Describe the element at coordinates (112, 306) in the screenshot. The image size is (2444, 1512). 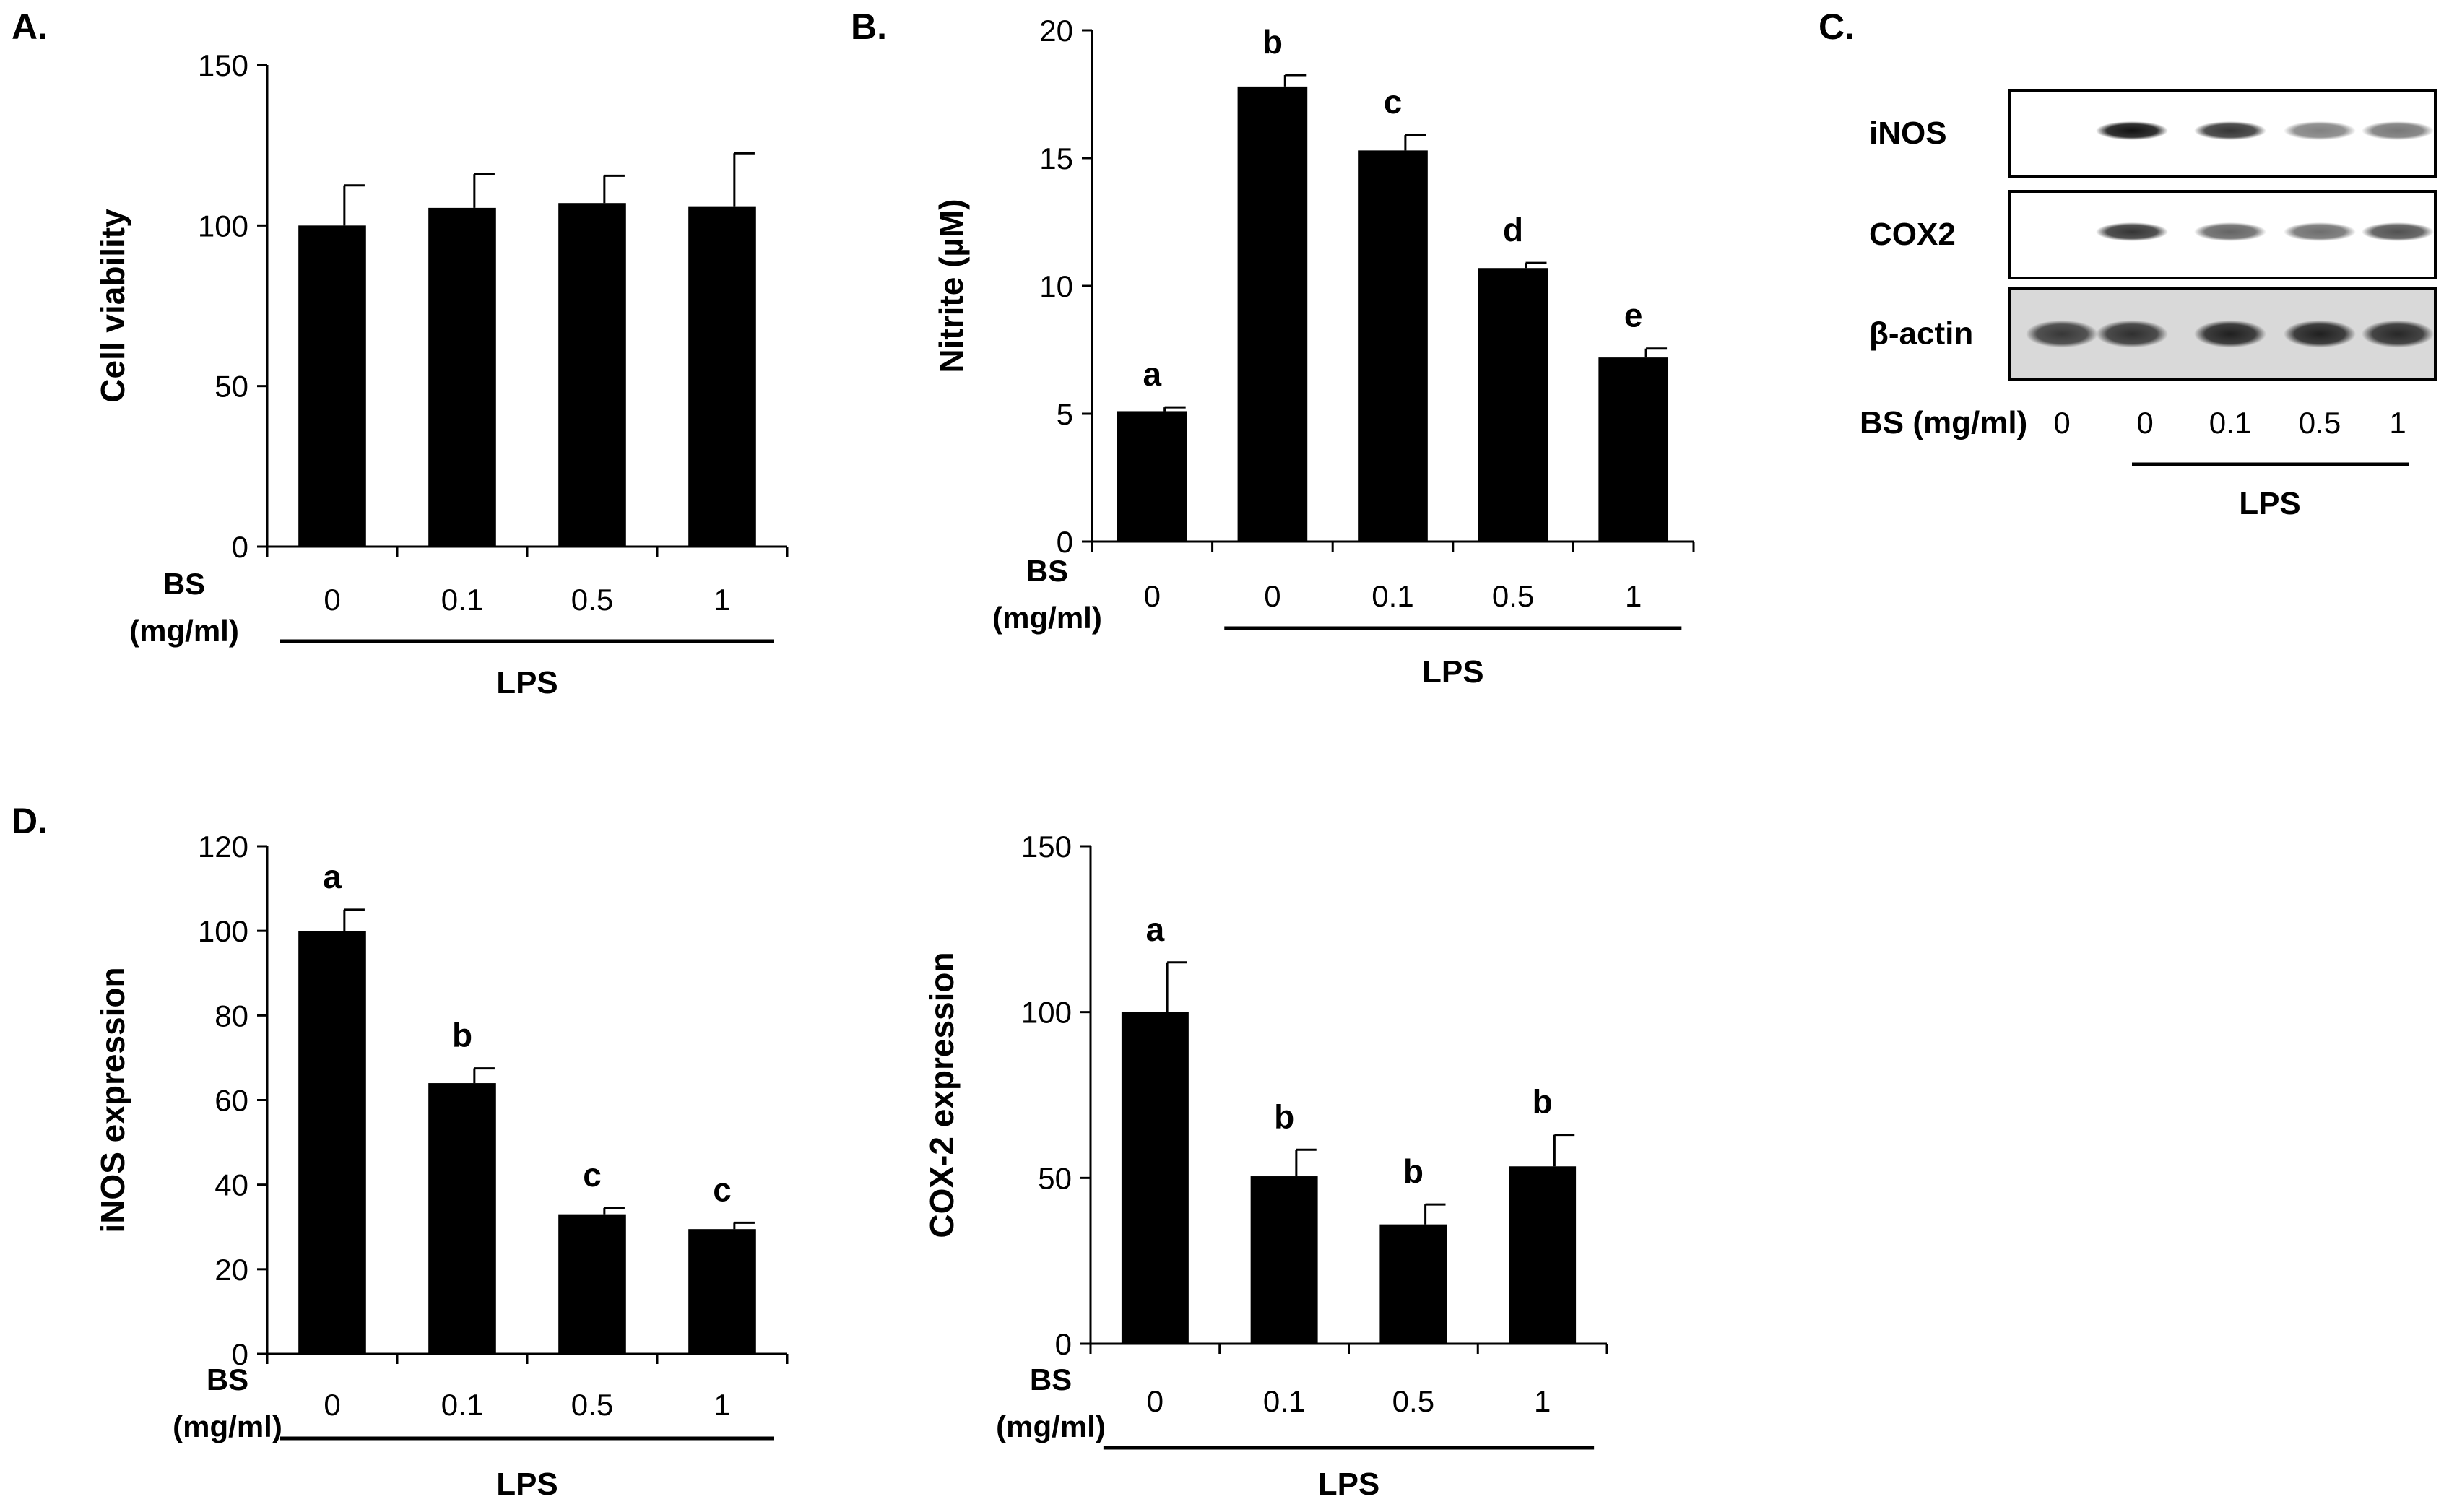
I see `c0-y-axis-label: Cell viability` at that location.